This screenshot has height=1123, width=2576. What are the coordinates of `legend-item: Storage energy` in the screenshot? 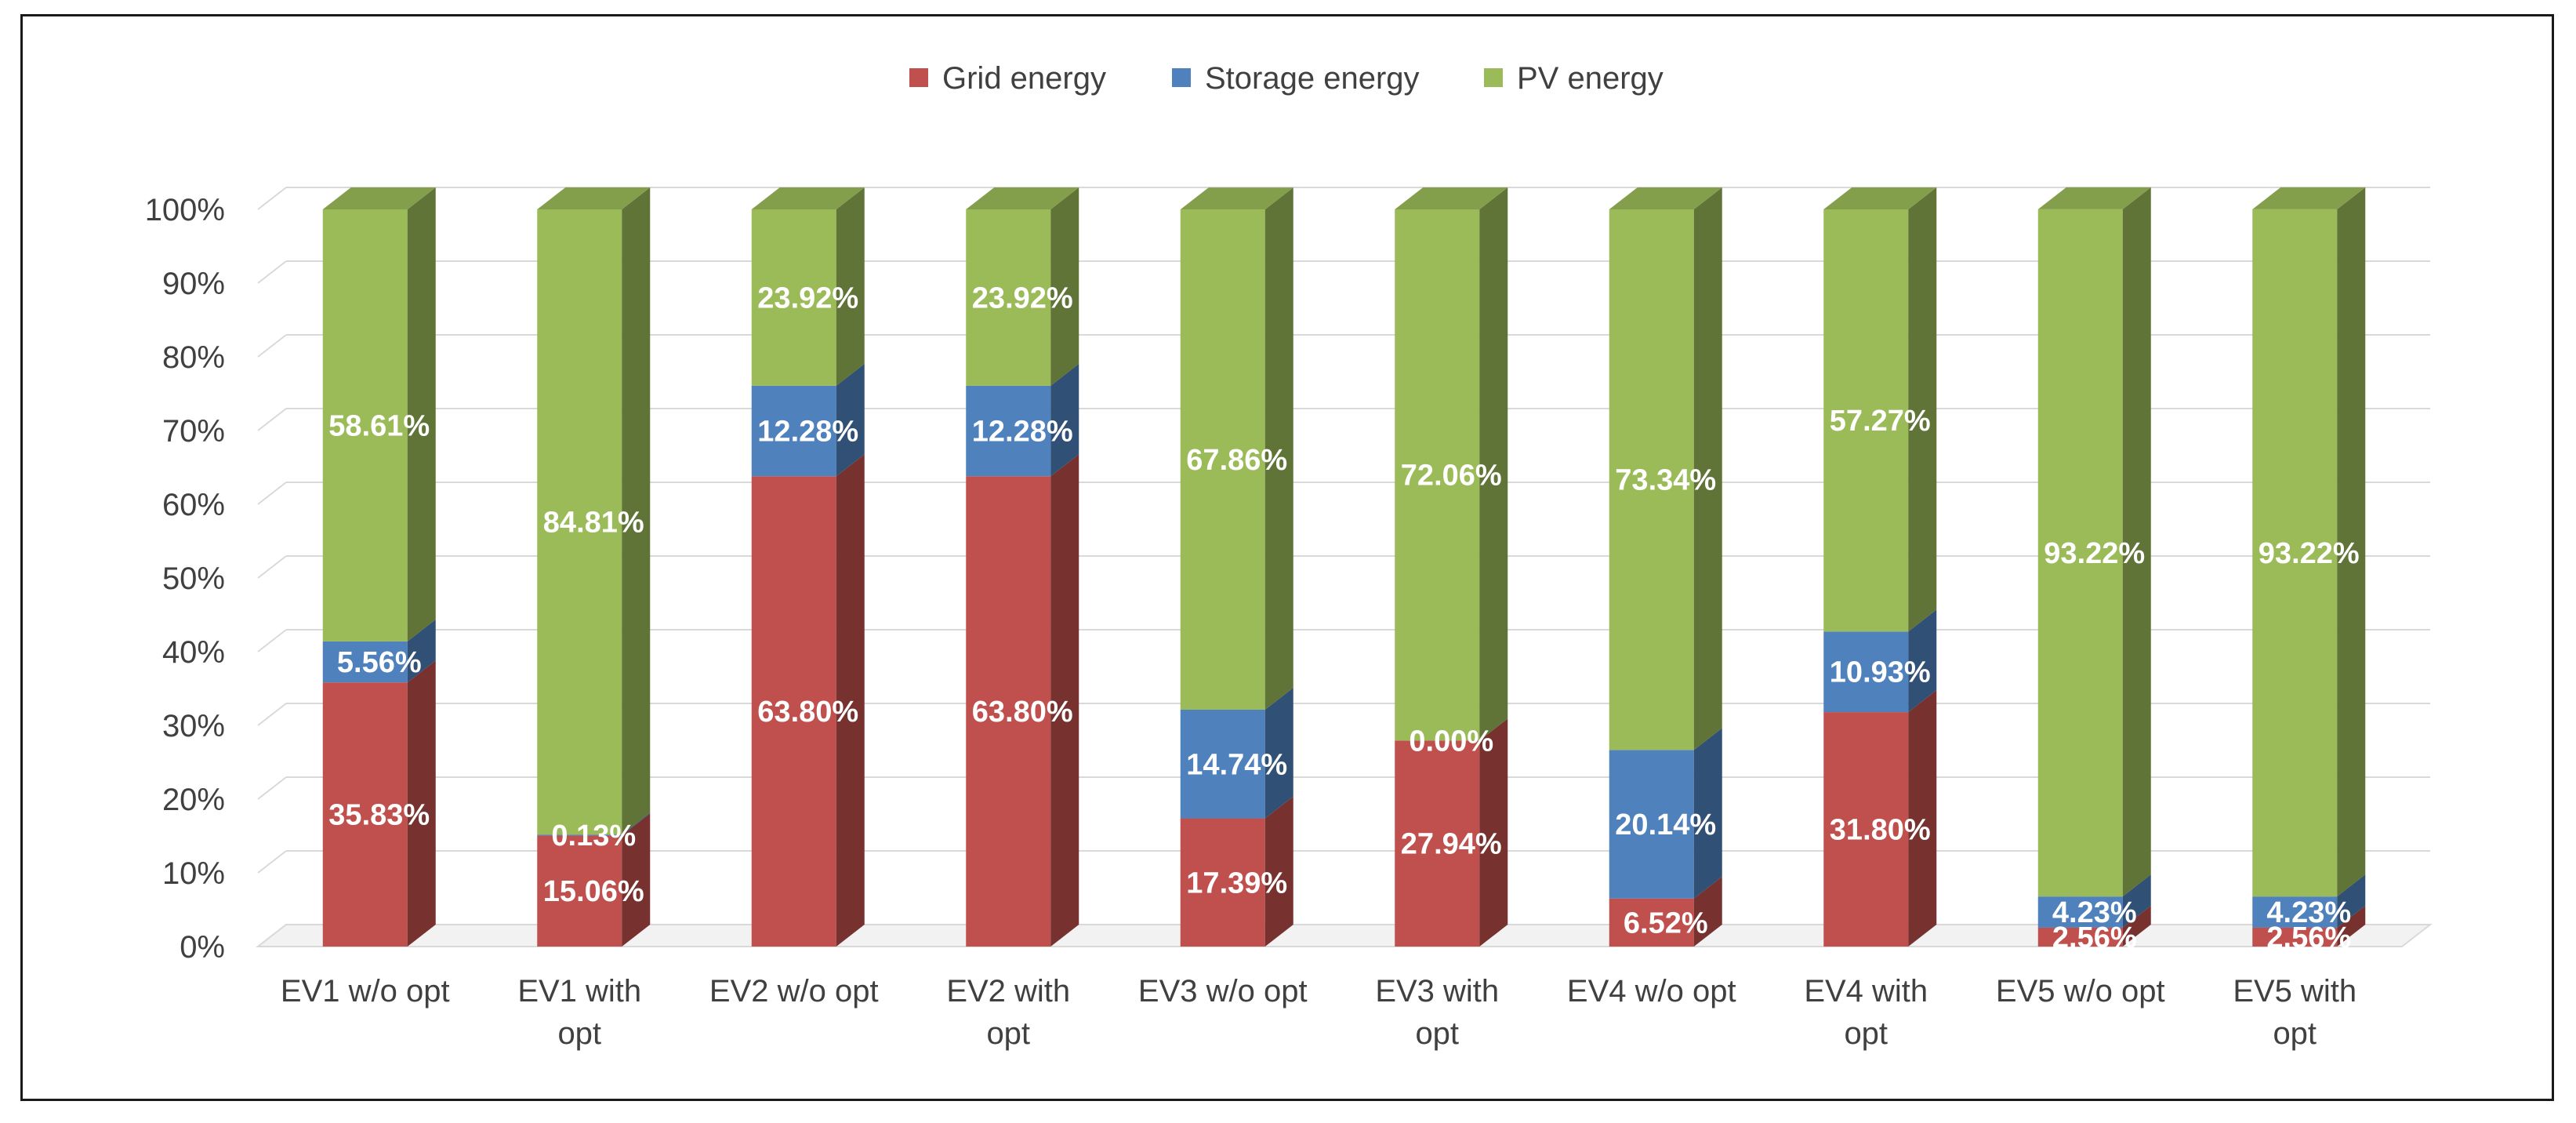 It's located at (1296, 78).